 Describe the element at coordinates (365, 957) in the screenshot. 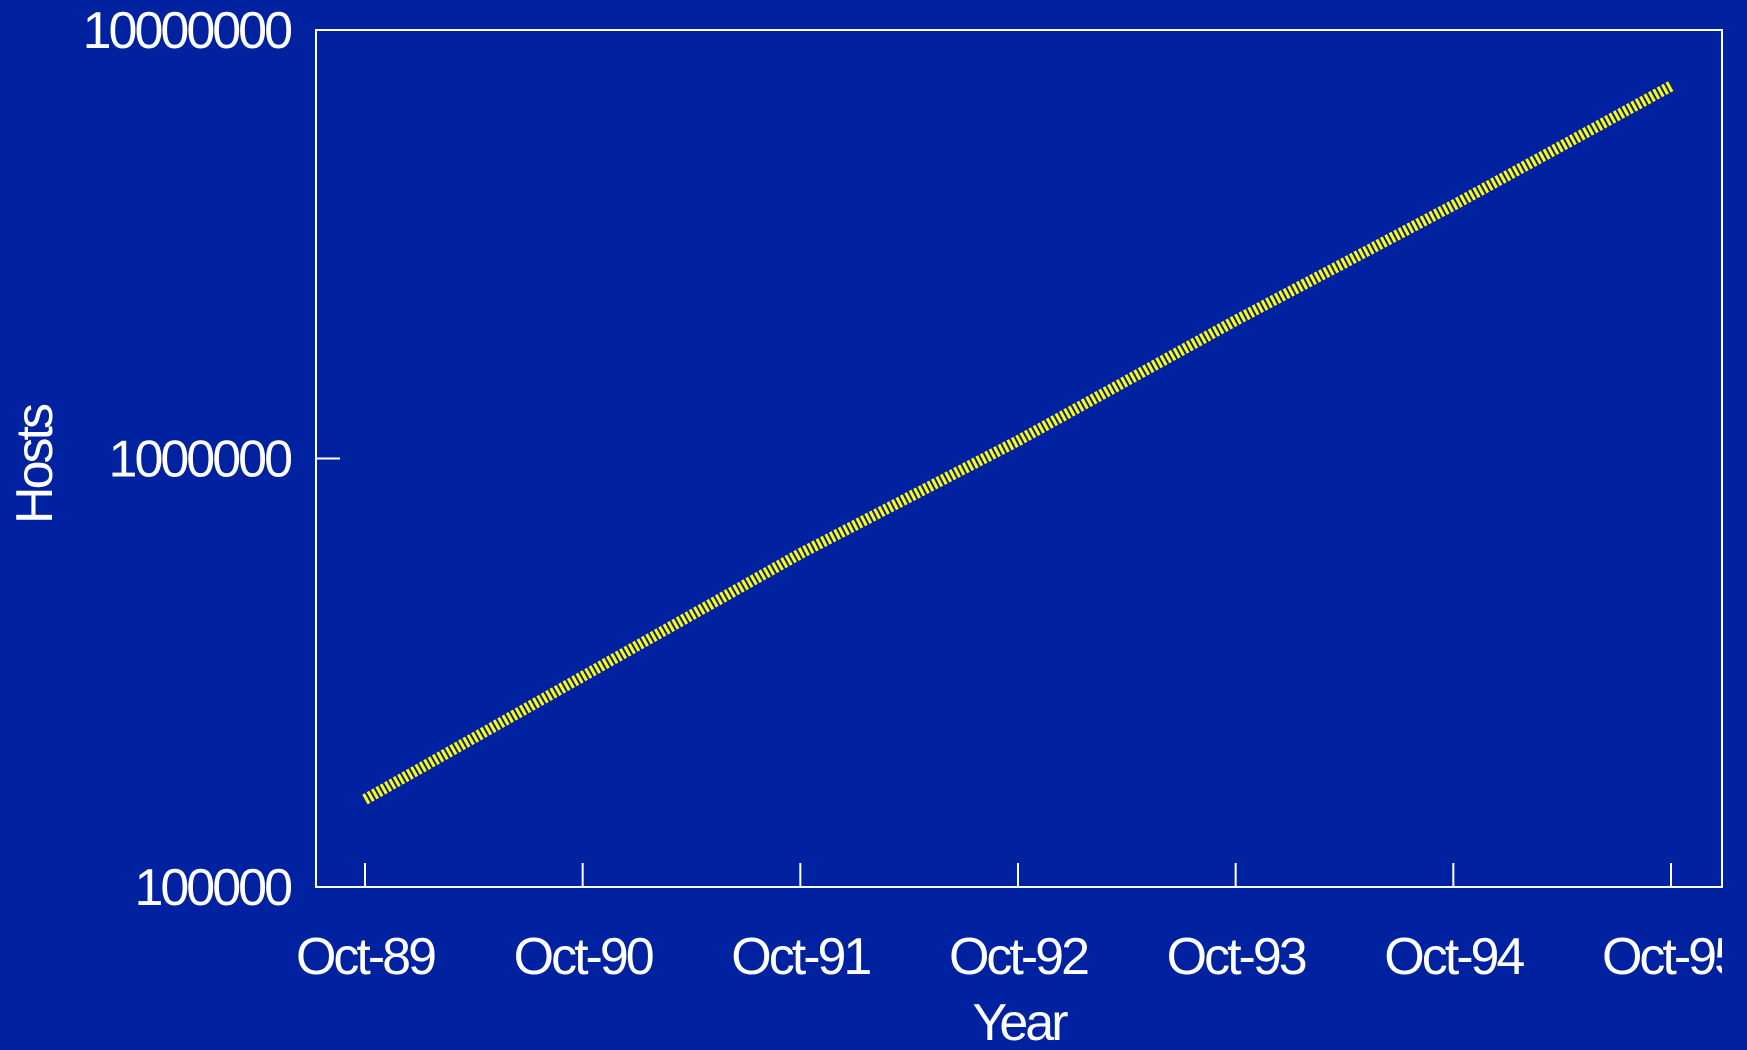

I see `x-tick-label: Oct-89` at that location.